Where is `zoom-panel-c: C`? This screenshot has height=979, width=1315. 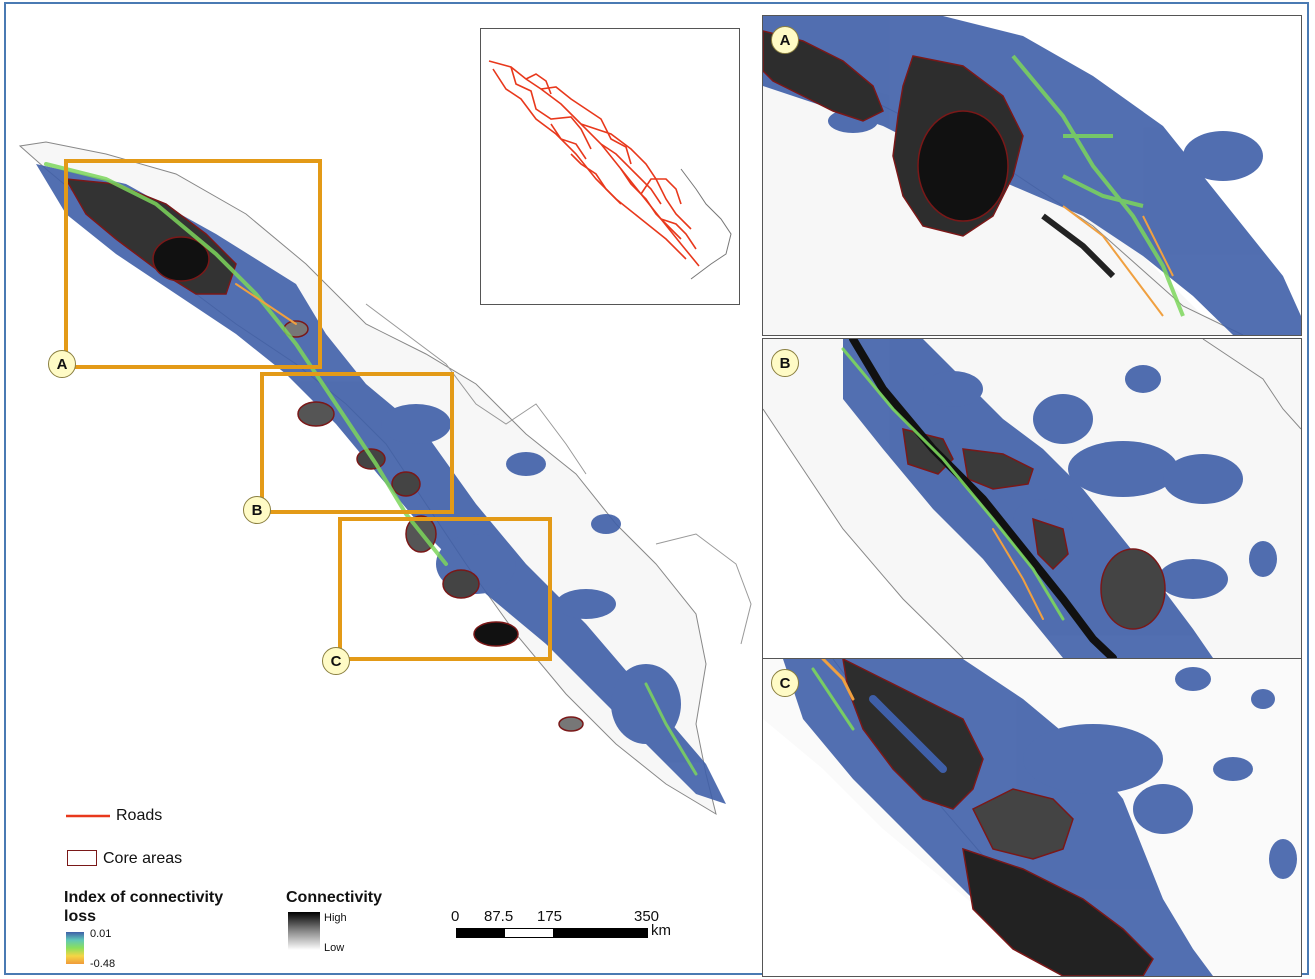
zoom-panel-c: C is located at coordinates (1032, 817).